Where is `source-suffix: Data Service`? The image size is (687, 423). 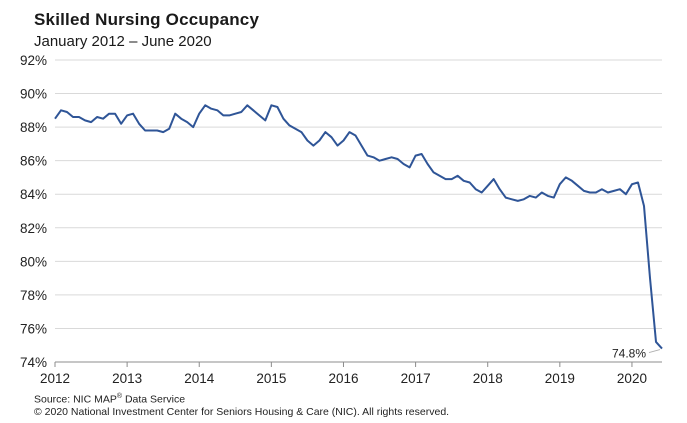 source-suffix: Data Service is located at coordinates (154, 399).